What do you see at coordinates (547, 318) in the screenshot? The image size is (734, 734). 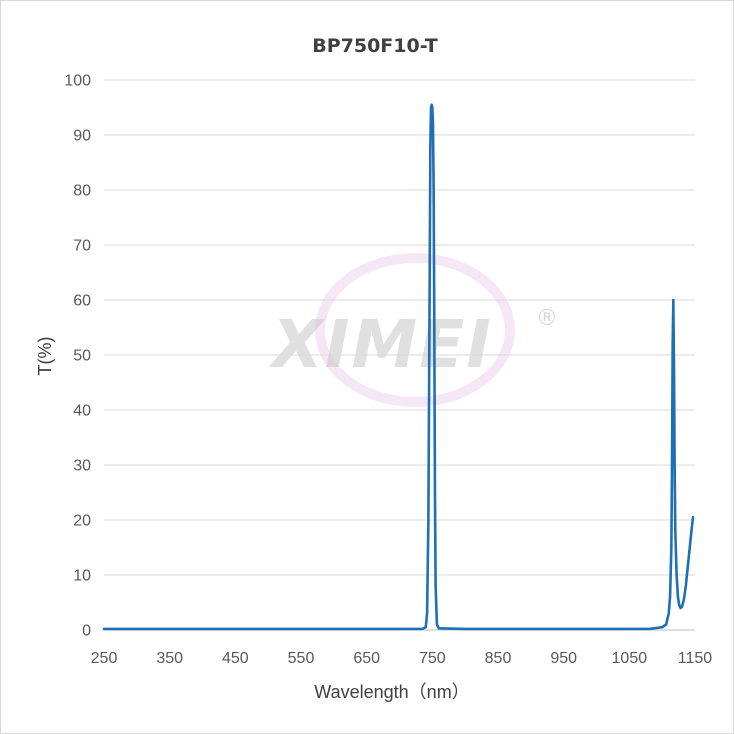 I see `watermark-registered-mark: ®` at bounding box center [547, 318].